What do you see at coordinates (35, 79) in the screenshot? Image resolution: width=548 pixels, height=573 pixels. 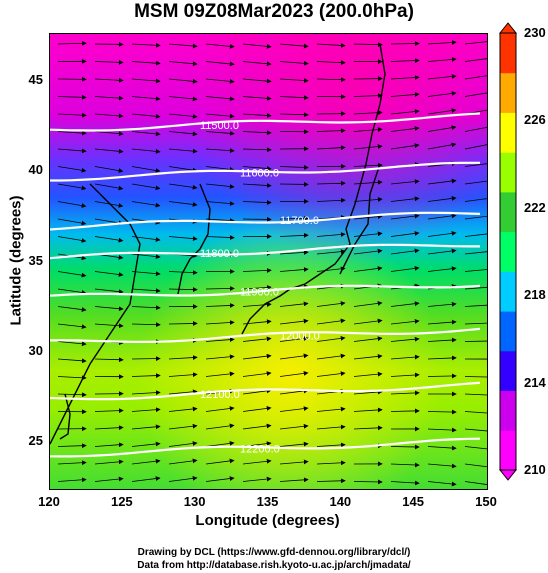 I see `y-tick-label: 45` at bounding box center [35, 79].